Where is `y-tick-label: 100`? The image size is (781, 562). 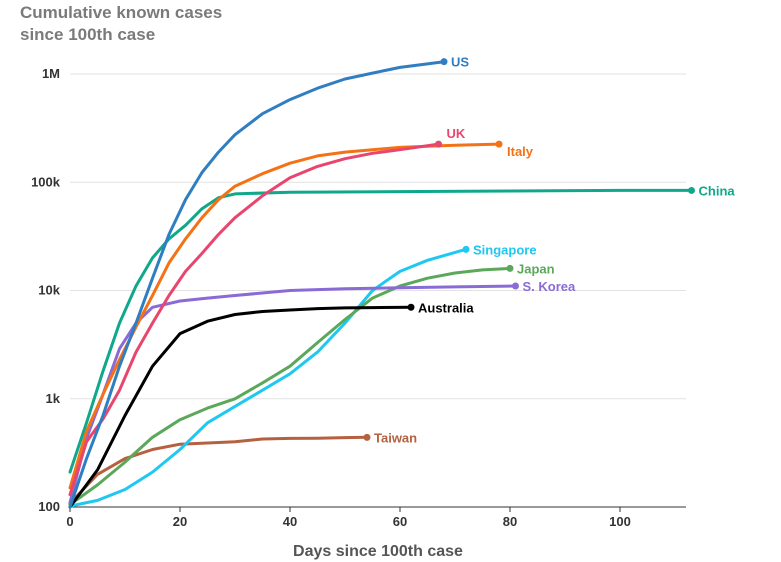
y-tick-label: 100 is located at coordinates (49, 506).